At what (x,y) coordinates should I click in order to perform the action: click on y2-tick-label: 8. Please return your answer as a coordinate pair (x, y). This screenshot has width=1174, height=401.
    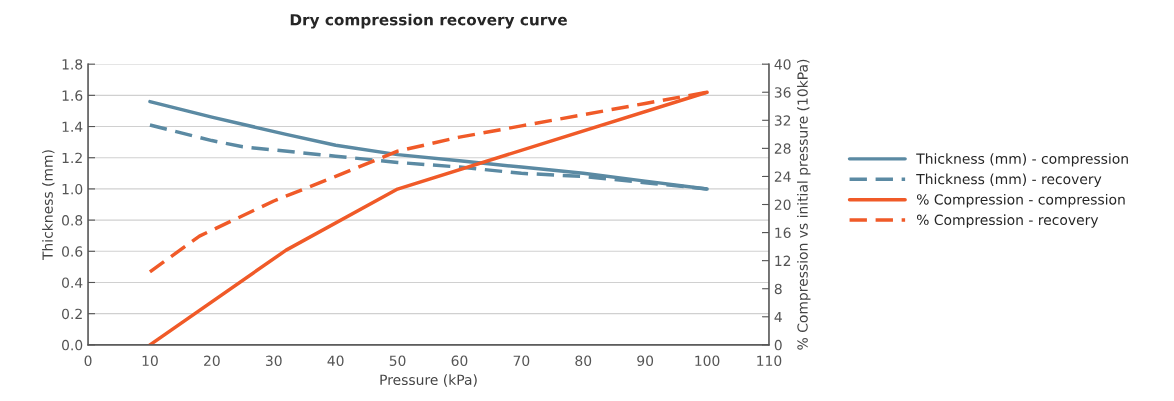
    Looking at the image, I should click on (778, 289).